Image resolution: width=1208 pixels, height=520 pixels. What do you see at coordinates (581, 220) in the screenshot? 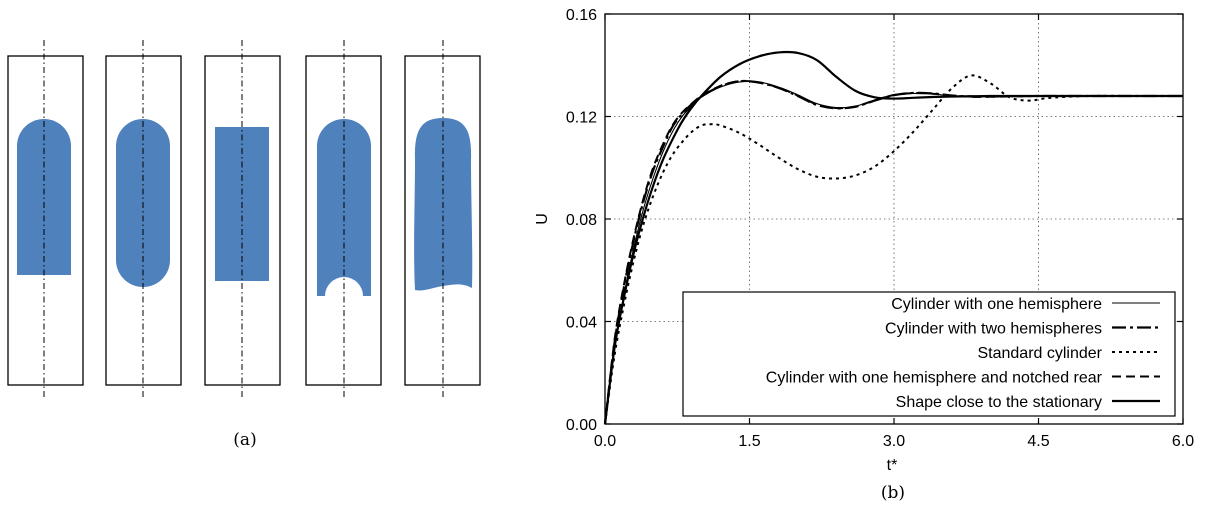
I see `y-tick-label: 0.08` at bounding box center [581, 220].